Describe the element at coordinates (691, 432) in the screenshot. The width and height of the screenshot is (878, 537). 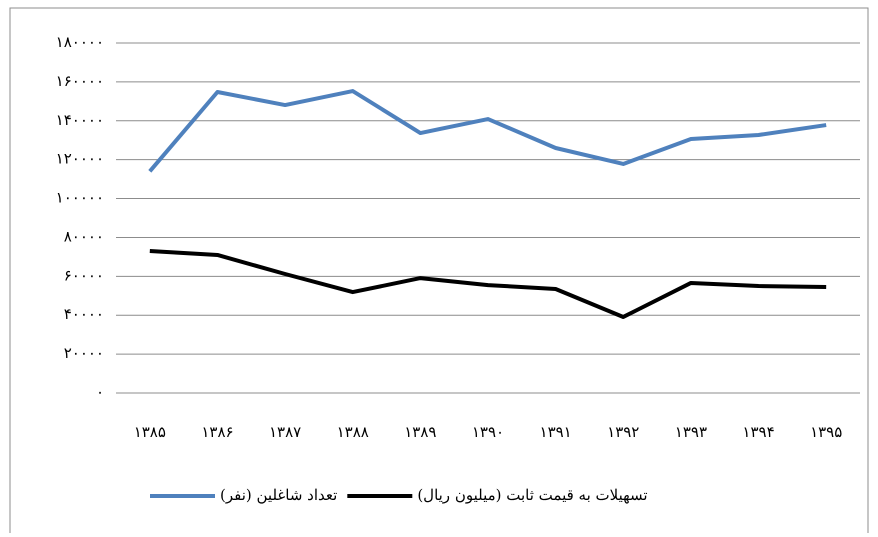
I see `x-tick-label: ۱۳۹۳` at that location.